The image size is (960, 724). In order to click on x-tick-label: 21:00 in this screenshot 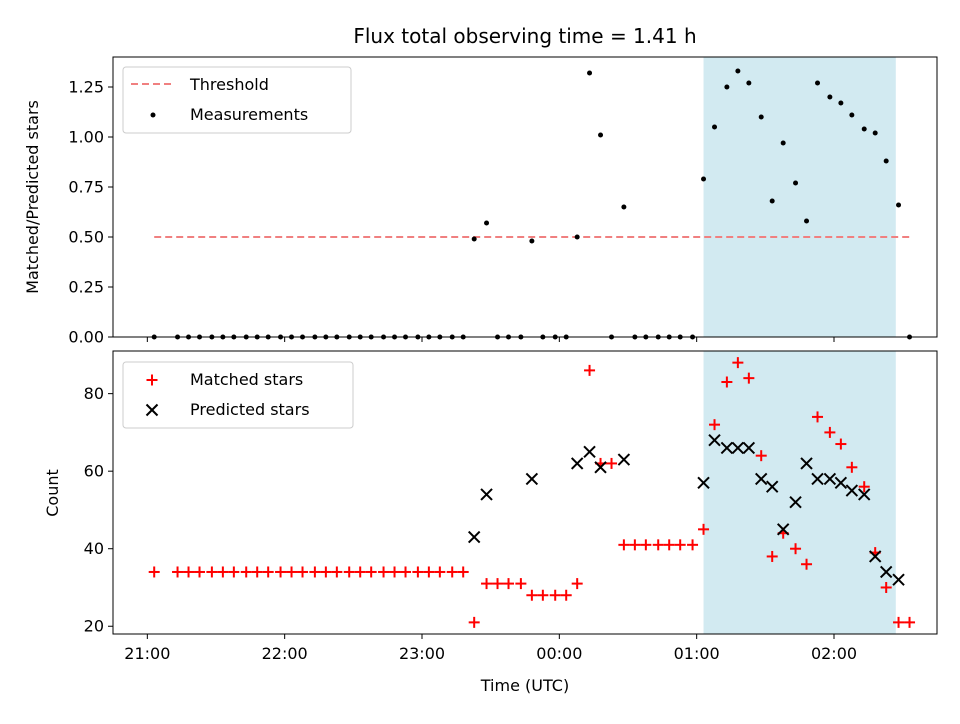, I will do `click(147, 653)`.